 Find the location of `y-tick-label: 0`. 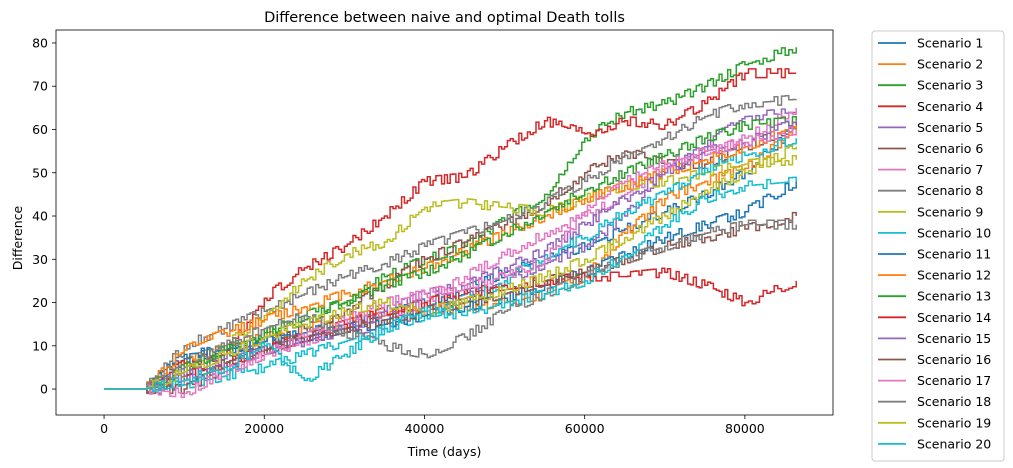

y-tick-label: 0 is located at coordinates (44, 389).